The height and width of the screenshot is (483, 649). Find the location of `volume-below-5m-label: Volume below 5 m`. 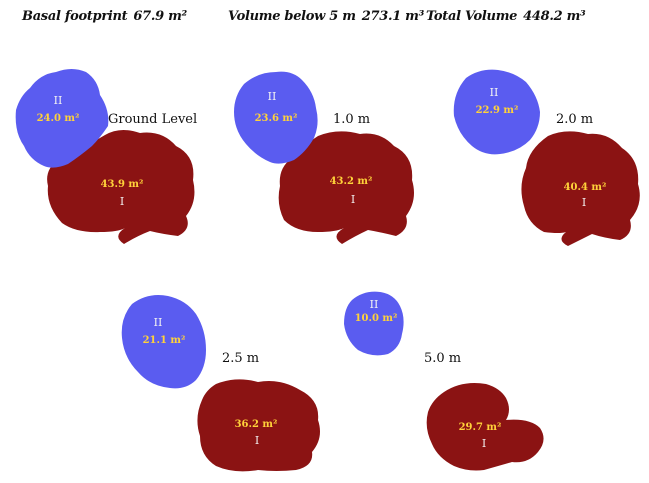

volume-below-5m-label: Volume below 5 m is located at coordinates (292, 16).